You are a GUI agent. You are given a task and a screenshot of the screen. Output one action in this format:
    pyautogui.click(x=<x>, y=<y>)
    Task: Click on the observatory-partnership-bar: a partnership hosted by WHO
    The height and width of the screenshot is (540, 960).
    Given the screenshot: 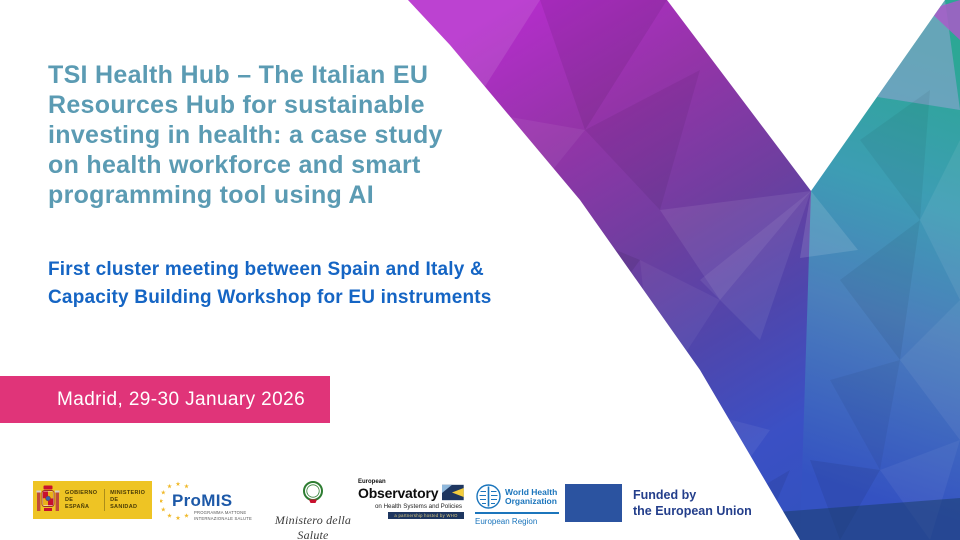 What is the action you would take?
    pyautogui.click(x=426, y=515)
    